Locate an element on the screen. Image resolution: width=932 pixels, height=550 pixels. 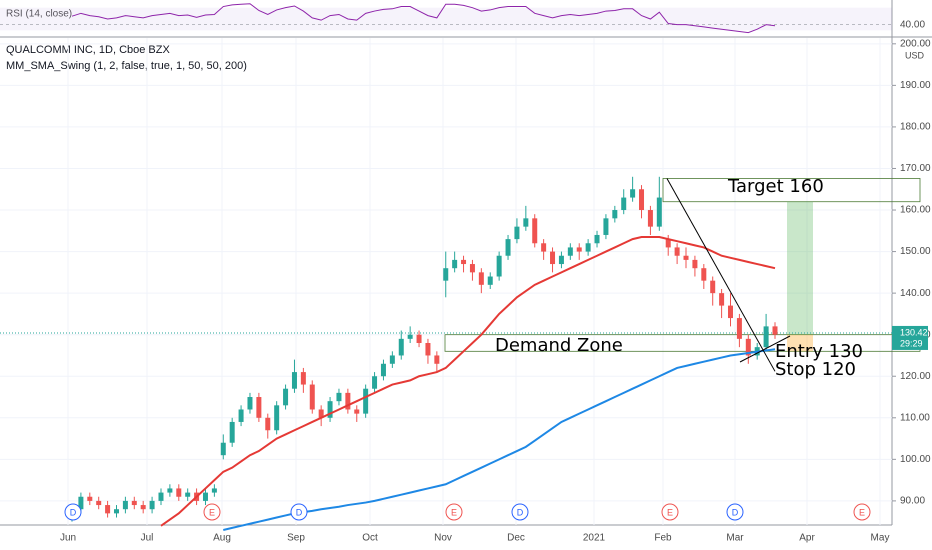
y-tick-label: 120.00 is located at coordinates (915, 376).